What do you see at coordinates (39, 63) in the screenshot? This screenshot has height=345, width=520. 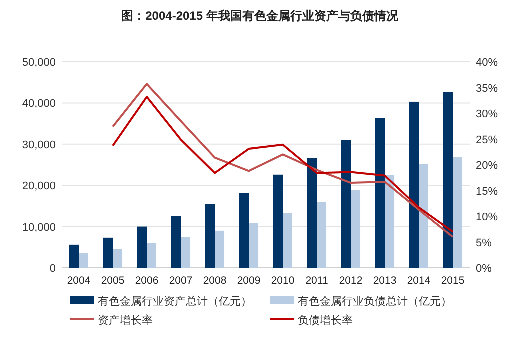 I see `y-tick-label: 50,000` at bounding box center [39, 63].